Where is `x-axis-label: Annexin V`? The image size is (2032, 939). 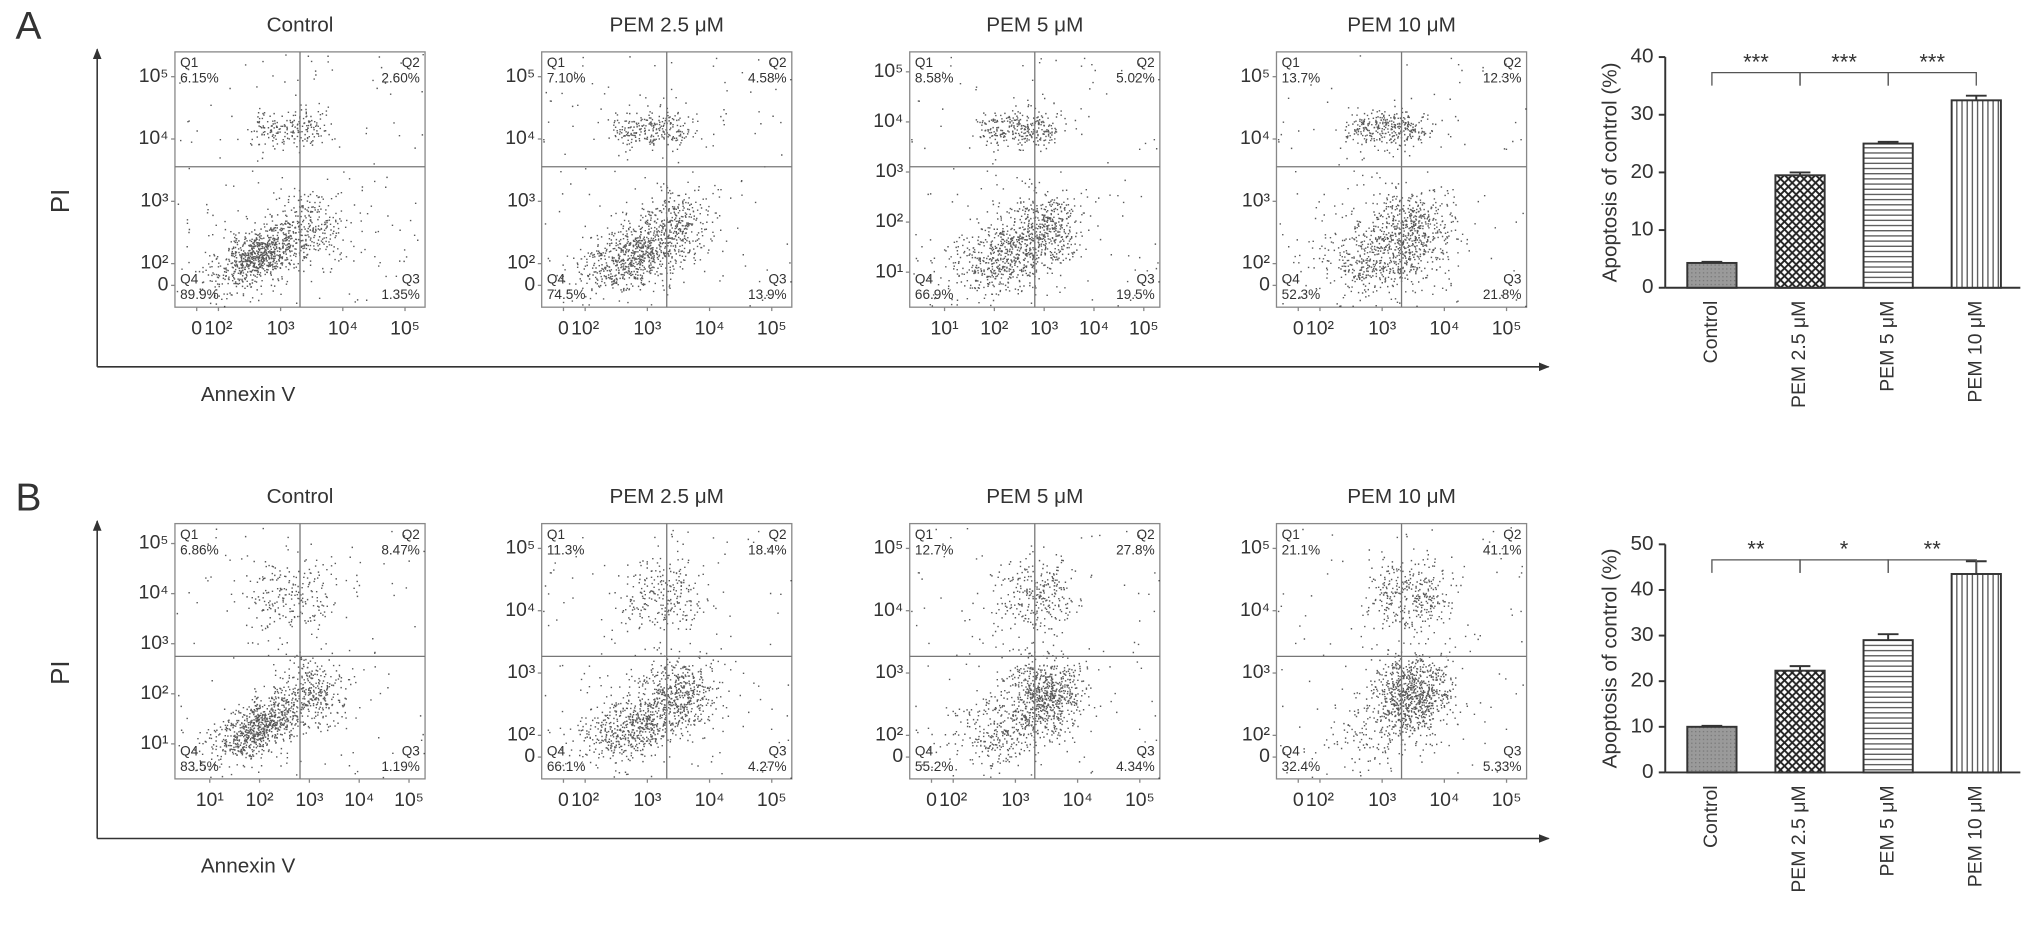
x-axis-label: Annexin V is located at coordinates (248, 394).